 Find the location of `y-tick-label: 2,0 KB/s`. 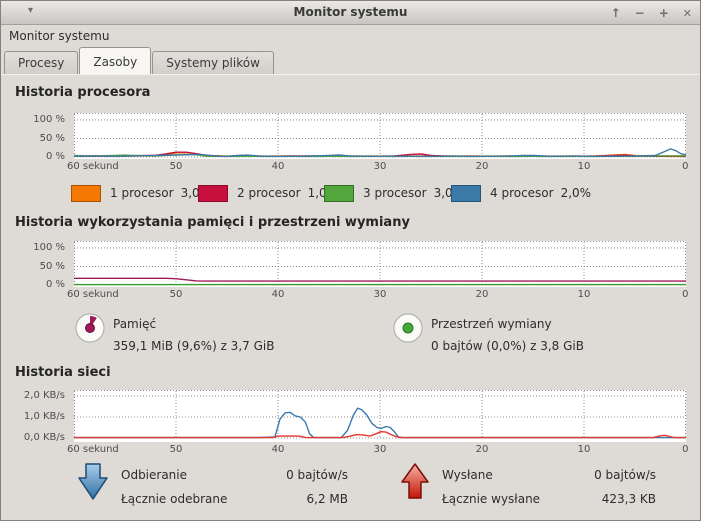

y-tick-label: 2,0 KB/s is located at coordinates (44, 395).